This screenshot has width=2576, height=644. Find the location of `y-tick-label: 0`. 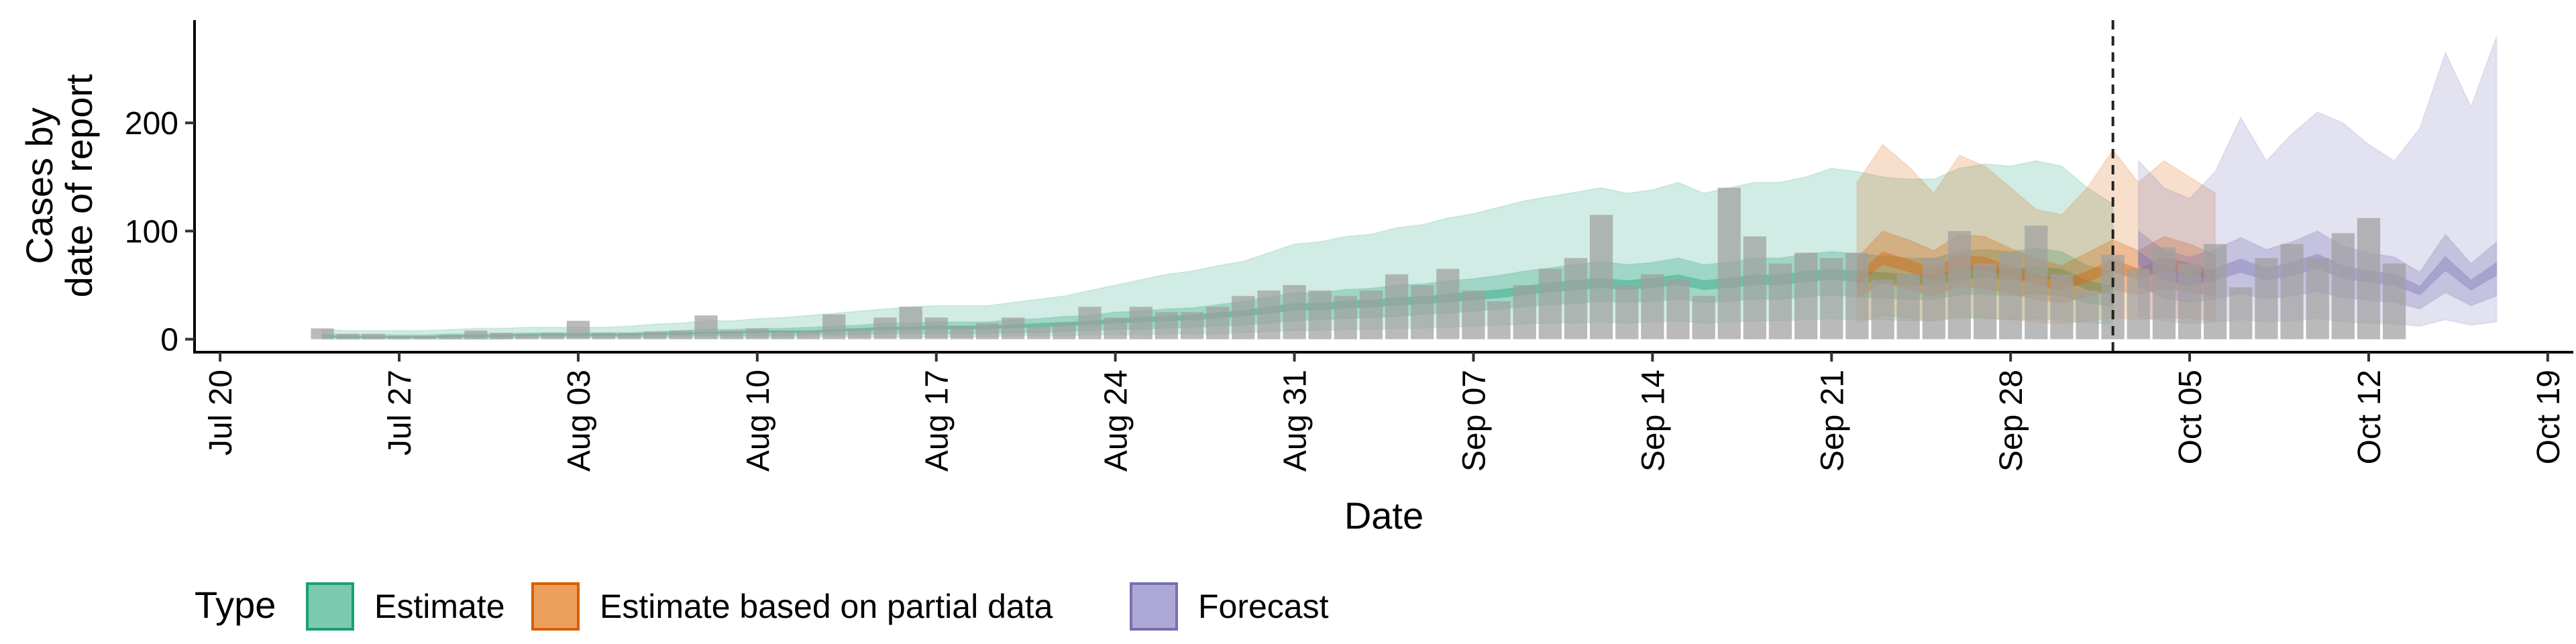

y-tick-label: 0 is located at coordinates (169, 340).